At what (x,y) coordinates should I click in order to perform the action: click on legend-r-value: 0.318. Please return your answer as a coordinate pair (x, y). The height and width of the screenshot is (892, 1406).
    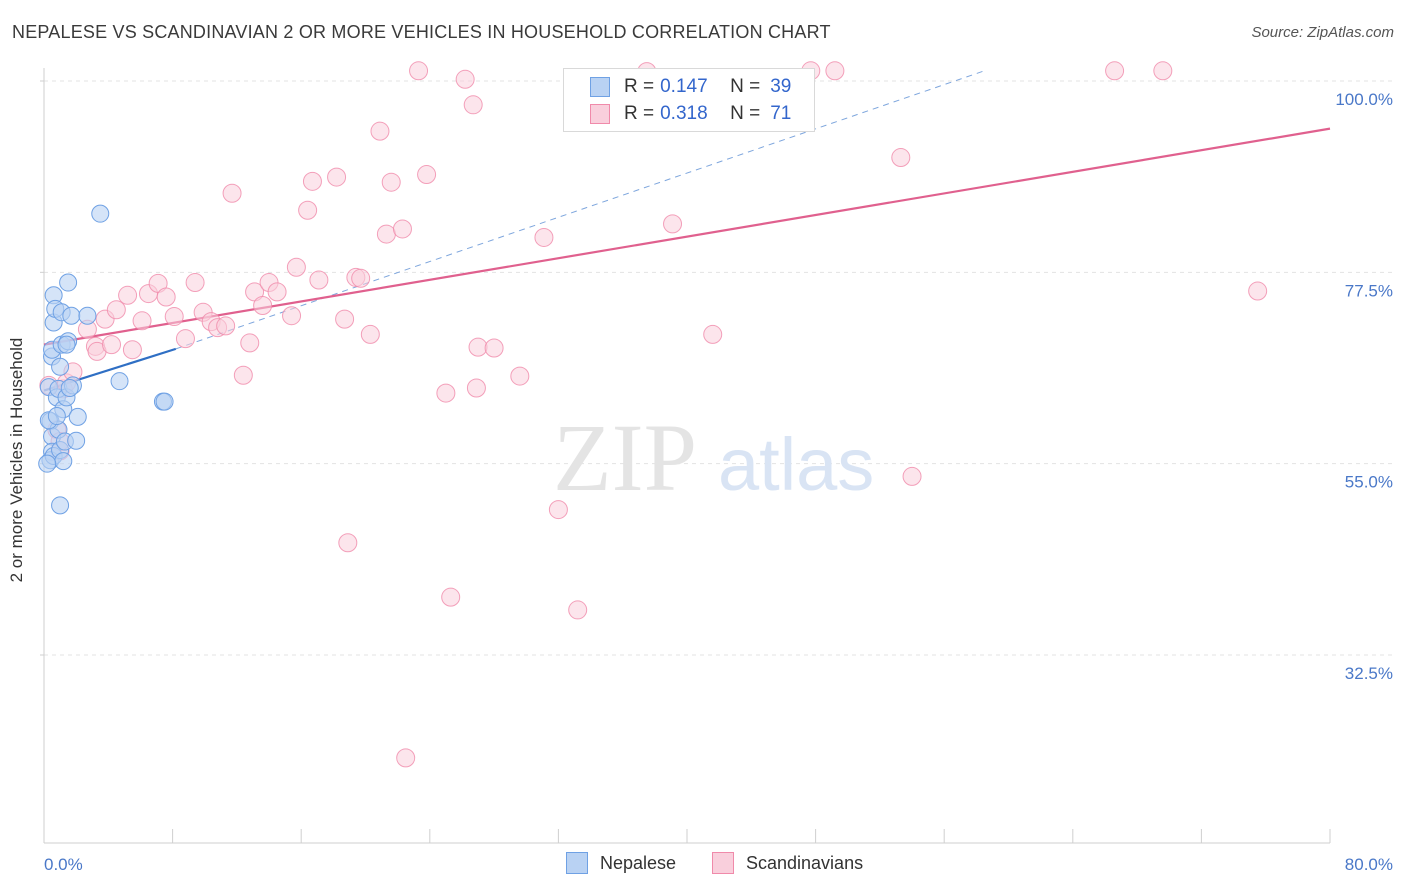
    Looking at the image, I should click on (684, 113).